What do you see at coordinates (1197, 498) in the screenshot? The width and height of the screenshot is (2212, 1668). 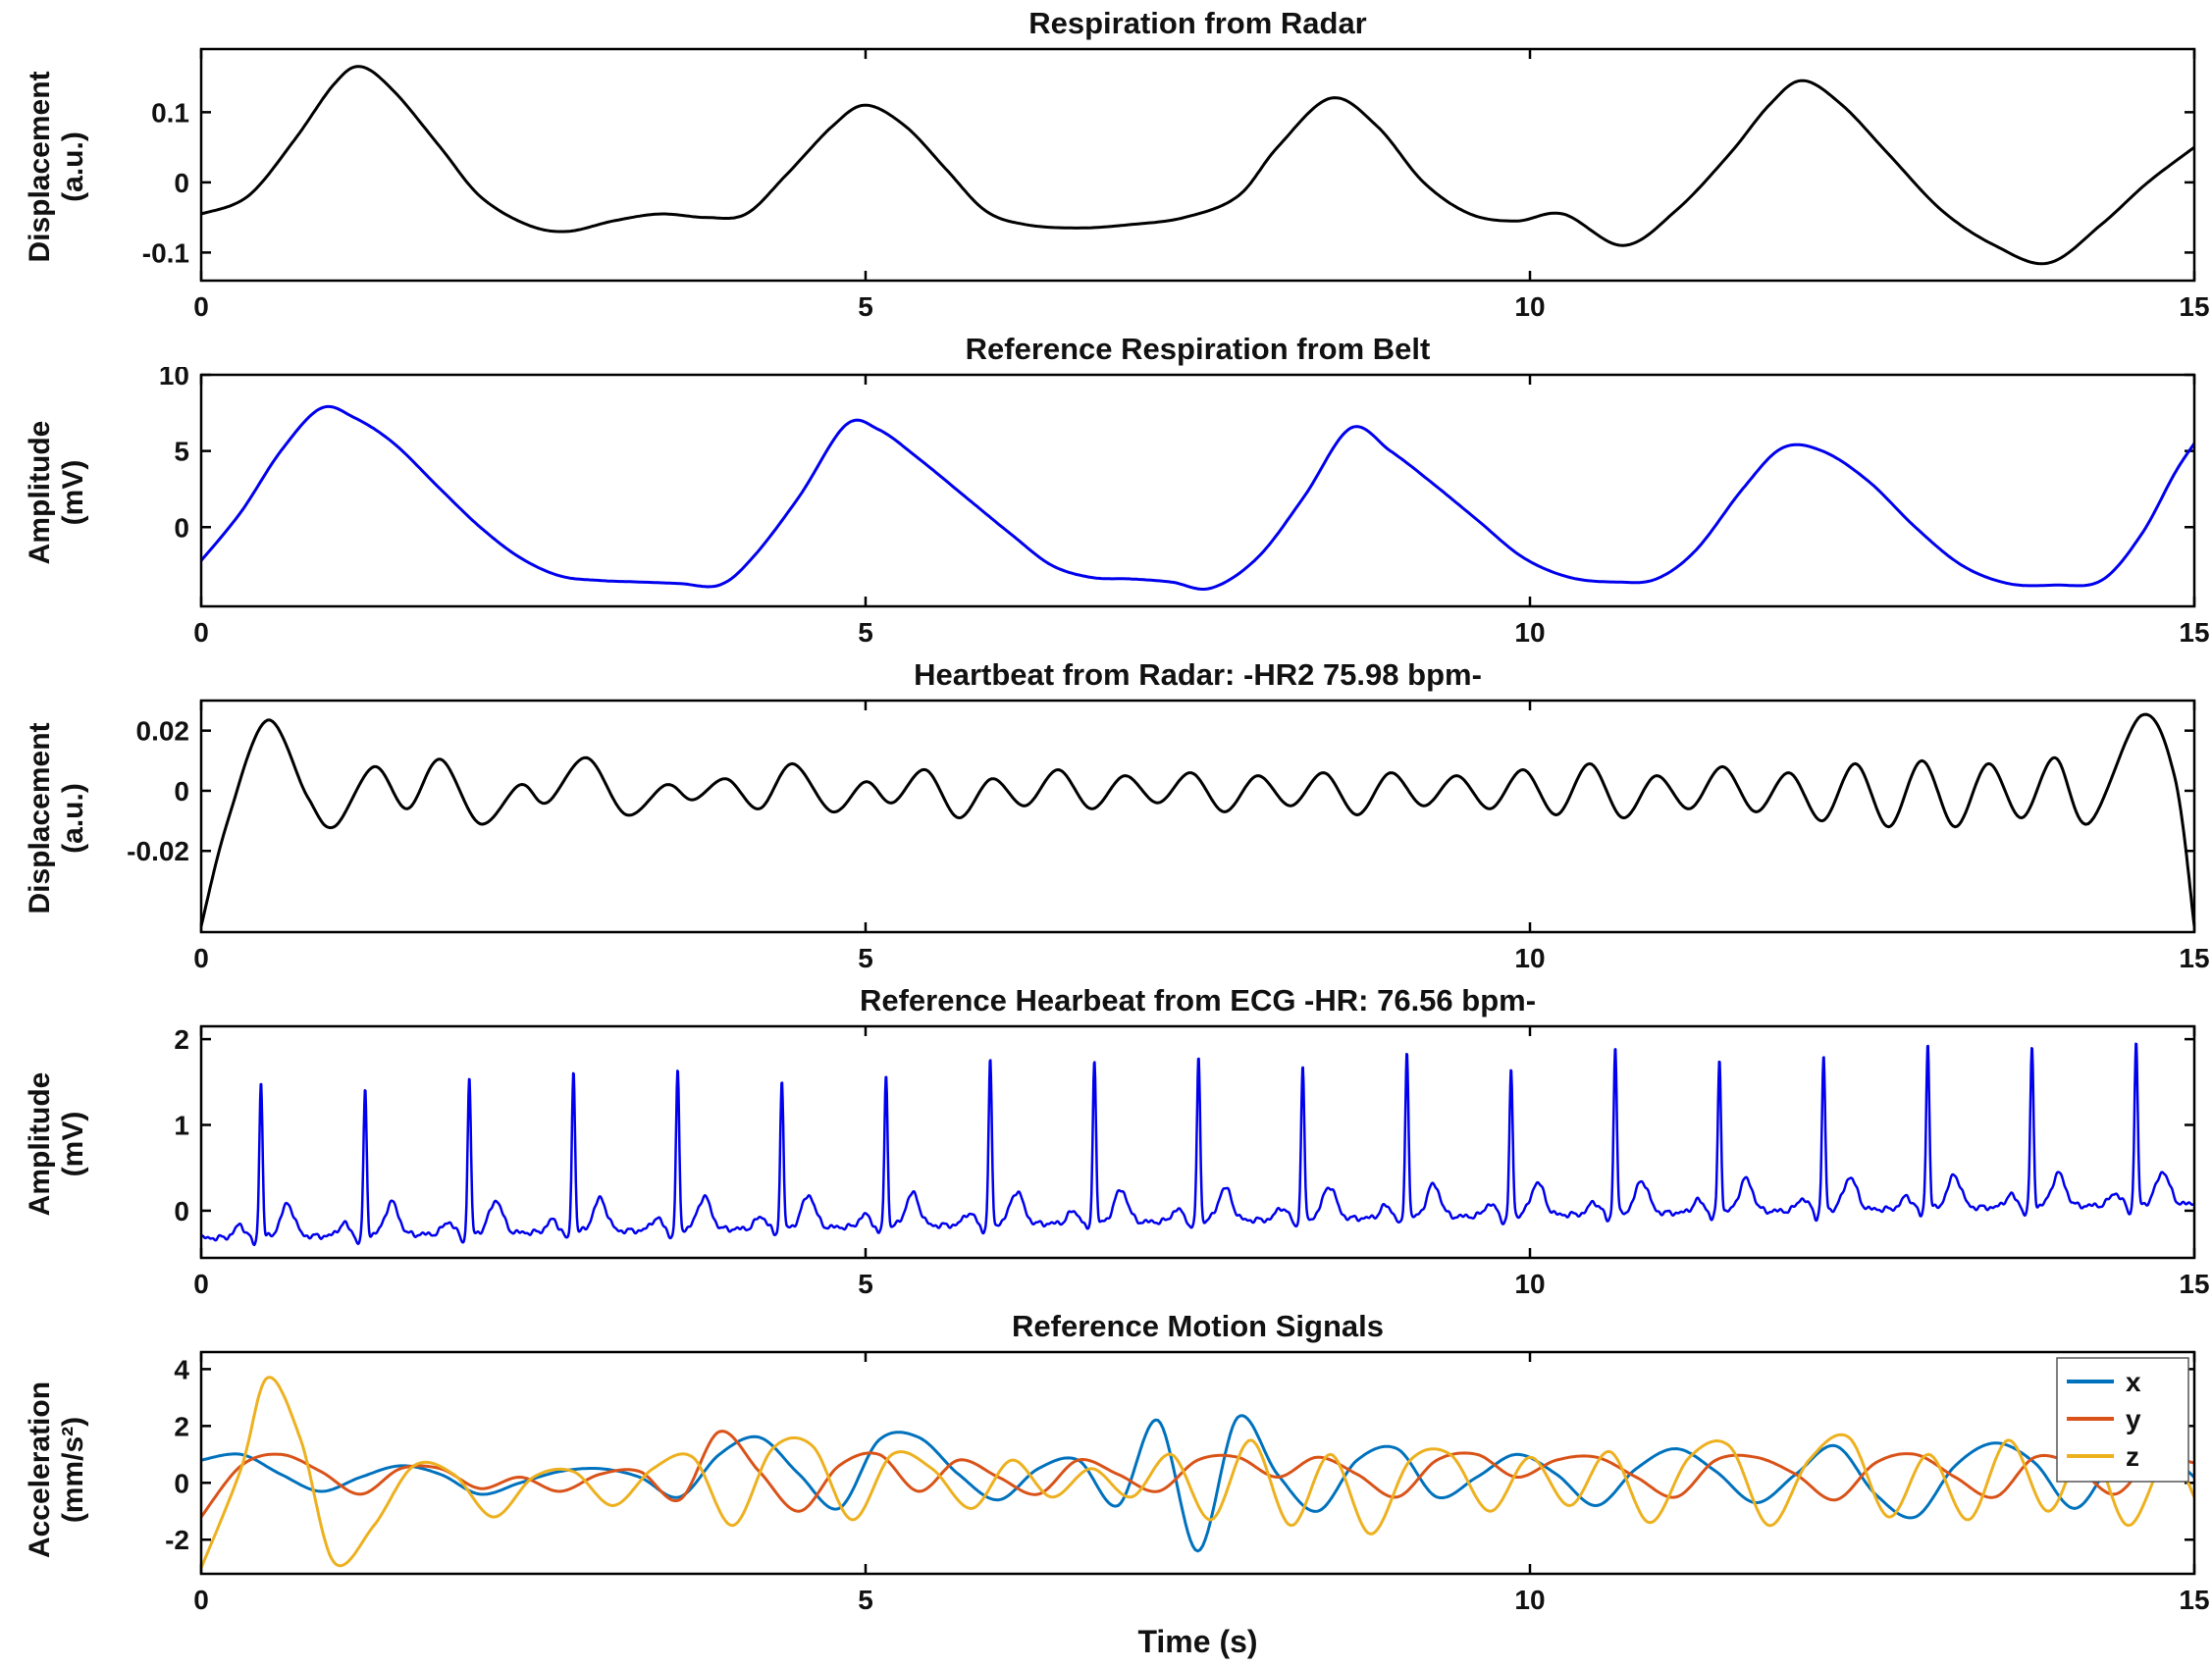 I see `series-belt-respiration` at bounding box center [1197, 498].